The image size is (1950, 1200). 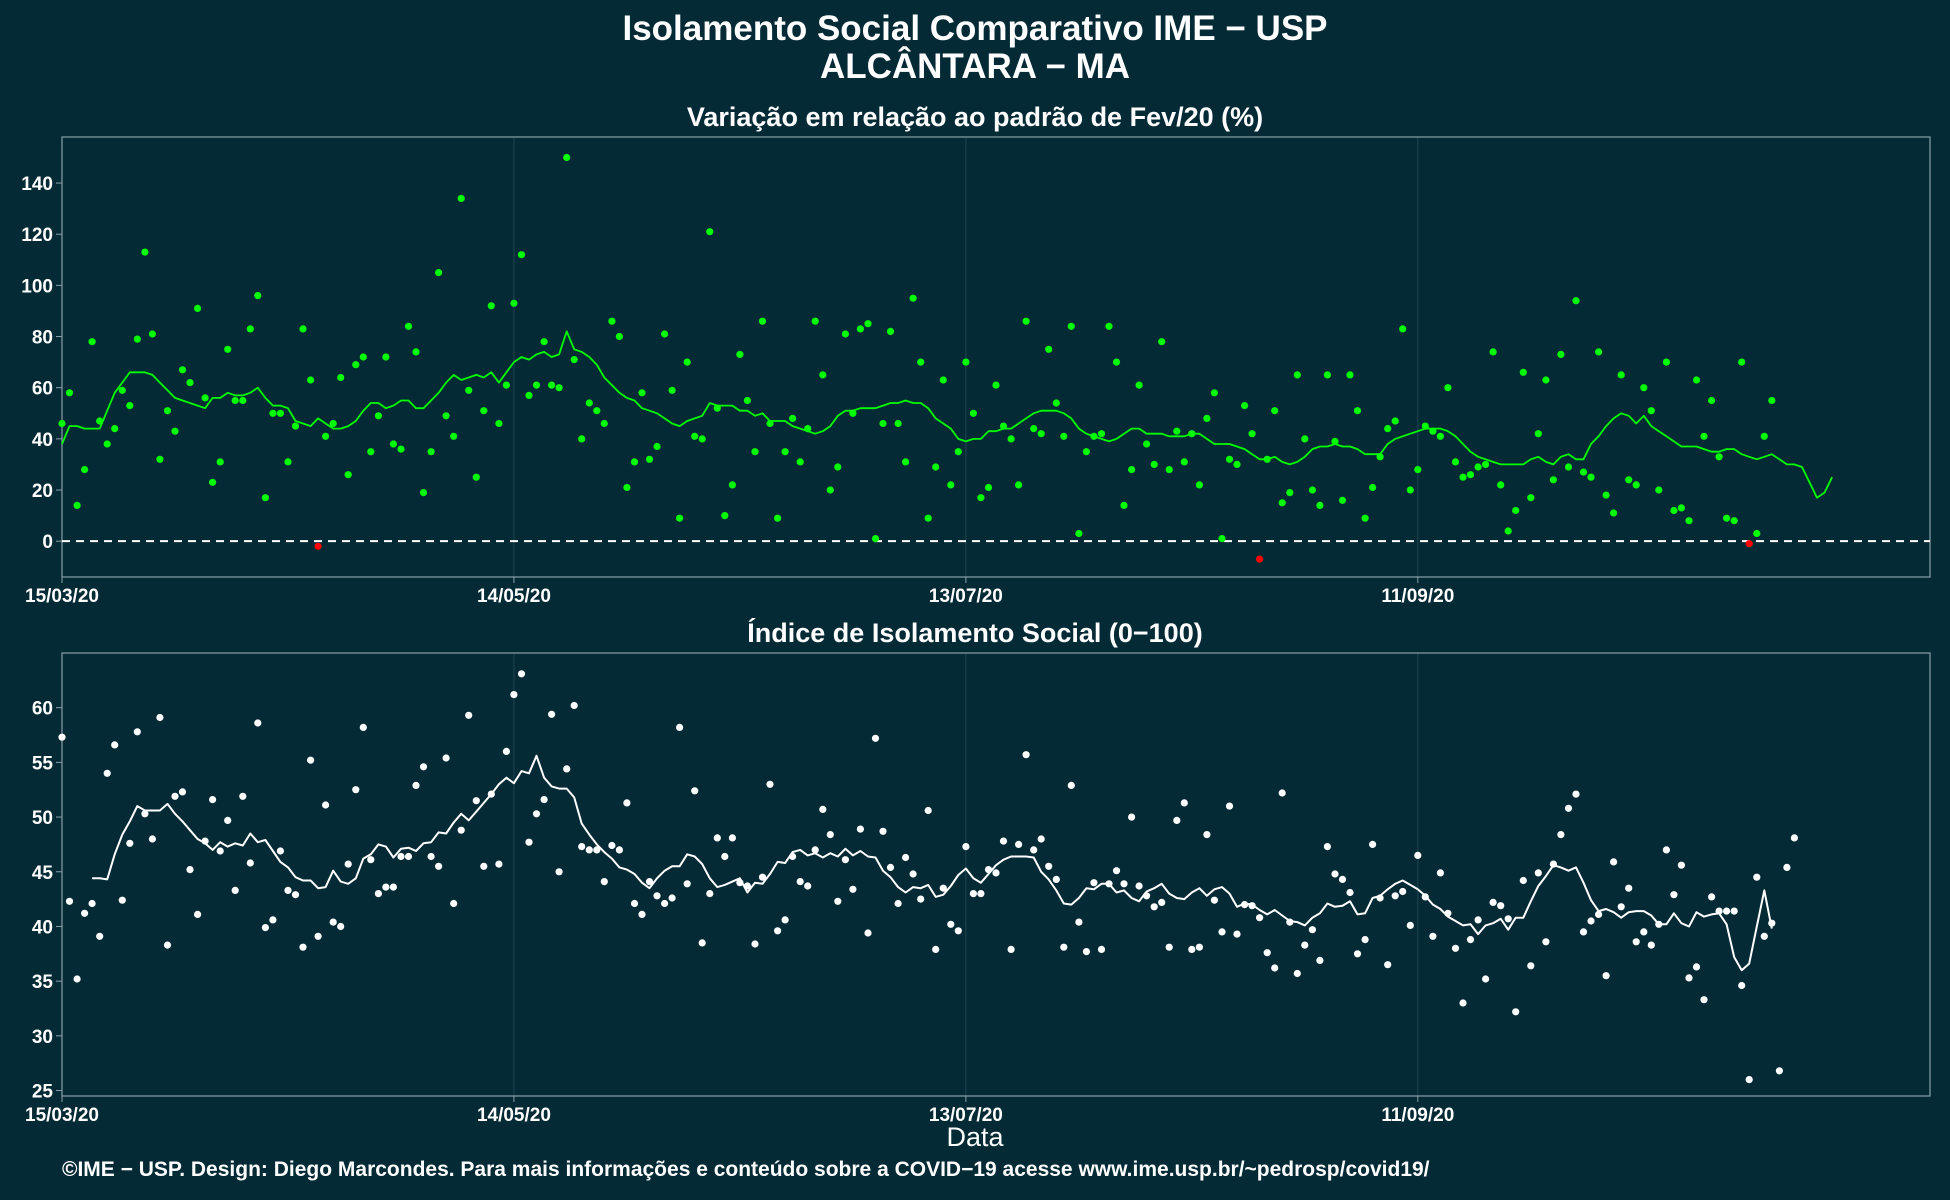 I want to click on y-tick-label: 40, so click(x=42, y=927).